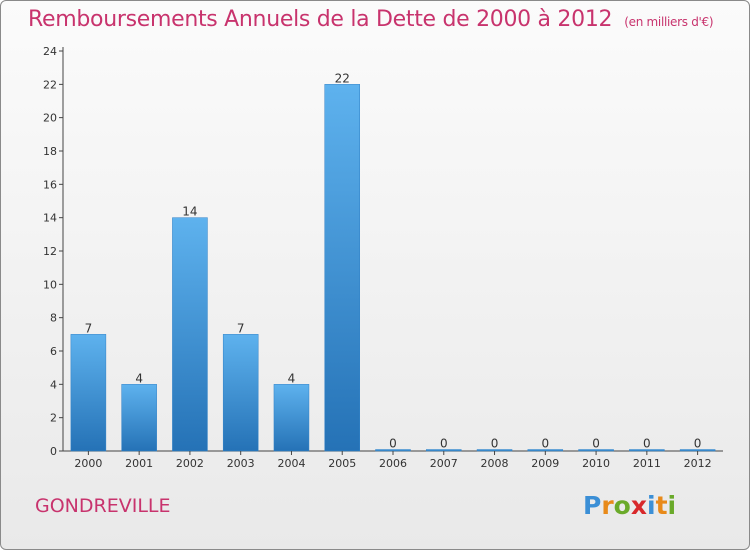  Describe the element at coordinates (50, 51) in the screenshot. I see `y-tick-label: 24` at that location.